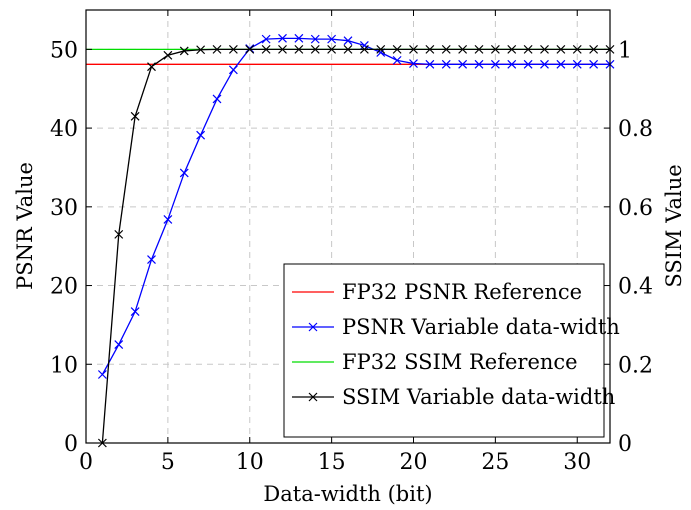 This screenshot has width=691, height=510. Describe the element at coordinates (64, 50) in the screenshot. I see `y-left-tick-label: 50` at that location.